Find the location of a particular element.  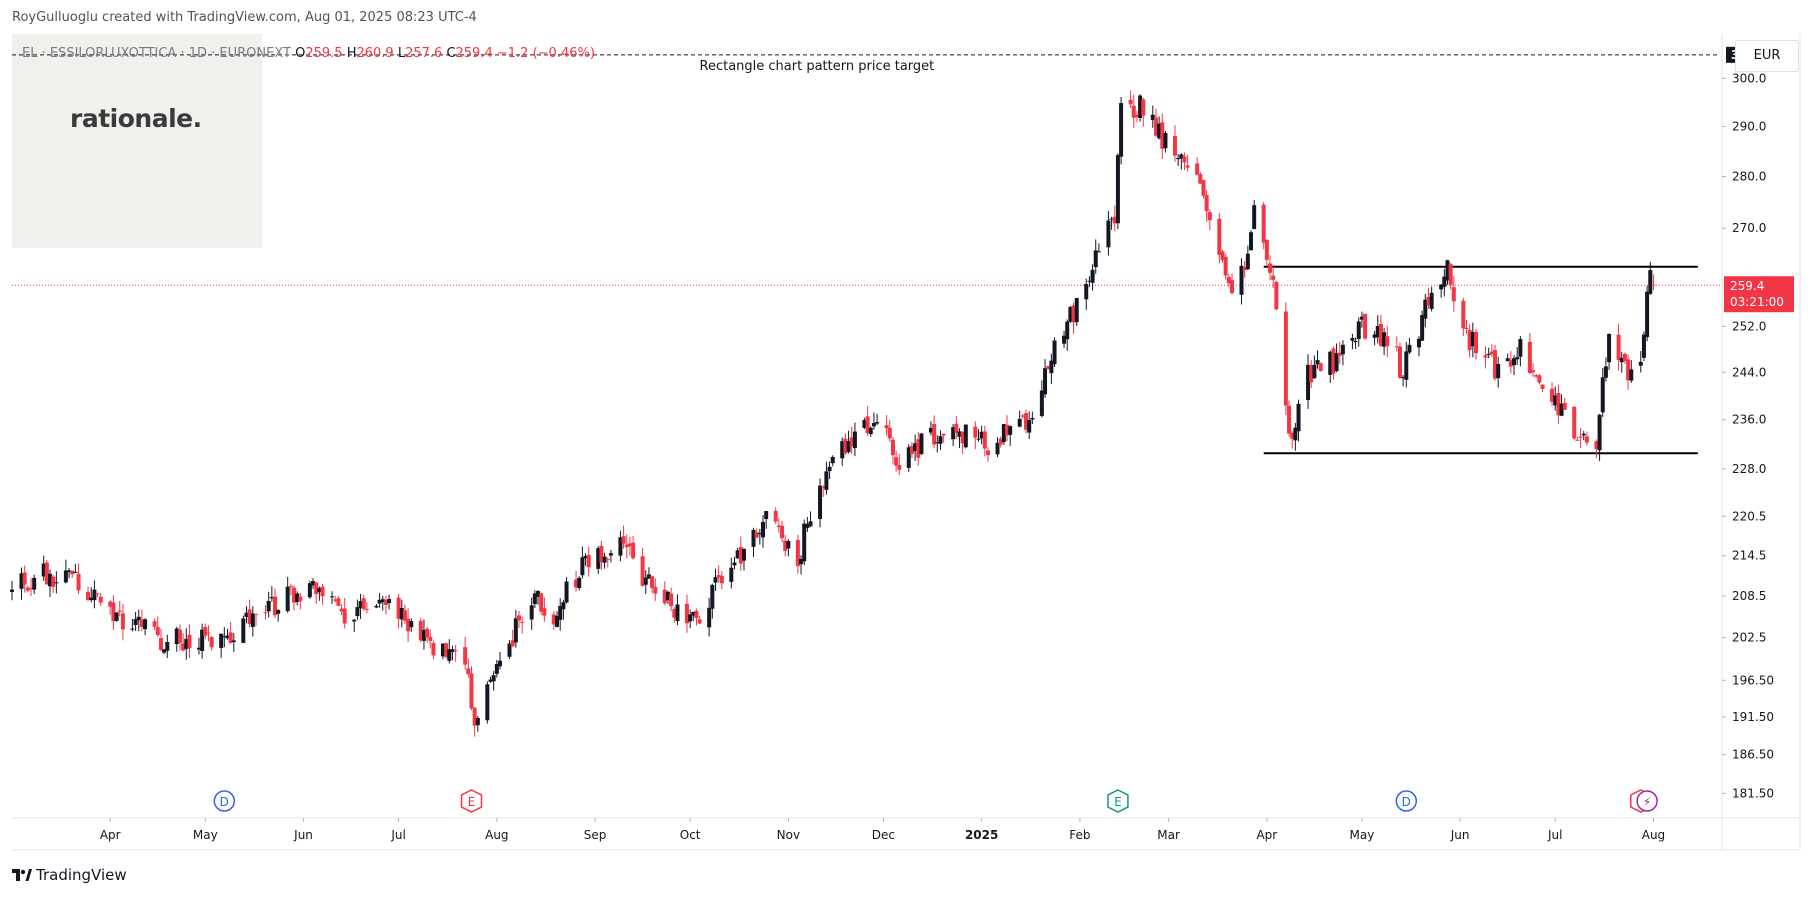

y-tick-label: 220.5 is located at coordinates (1749, 516).